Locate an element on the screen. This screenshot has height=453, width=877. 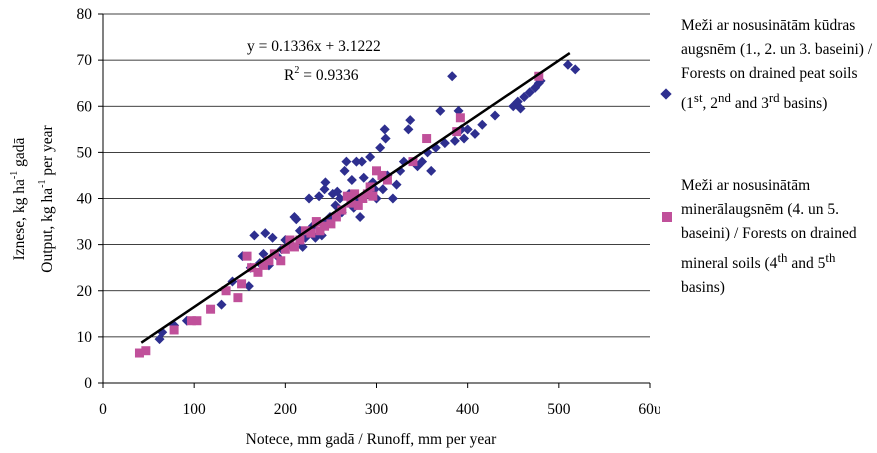
r-squared-prefix: R is located at coordinates (289, 75).